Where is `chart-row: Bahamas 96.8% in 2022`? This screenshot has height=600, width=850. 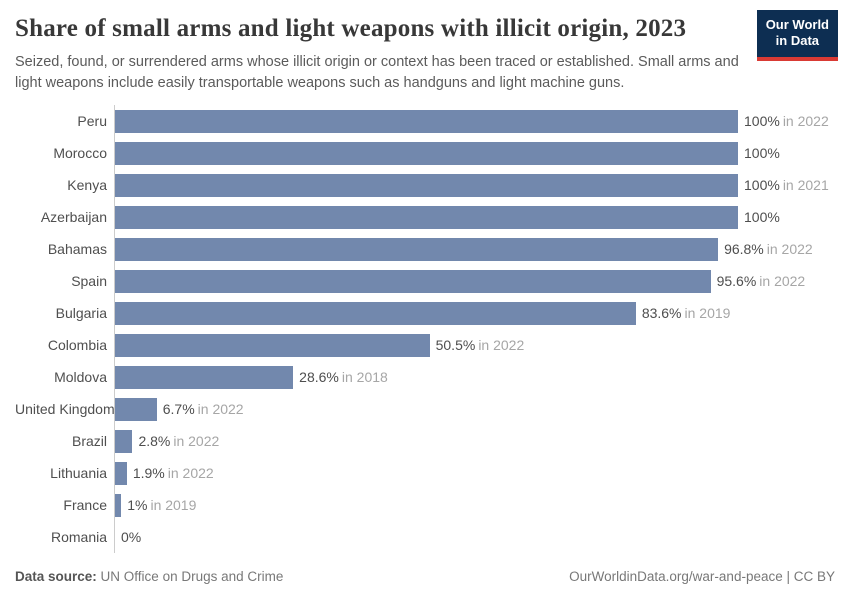
chart-row: Bahamas 96.8% in 2022 is located at coordinates (425, 249).